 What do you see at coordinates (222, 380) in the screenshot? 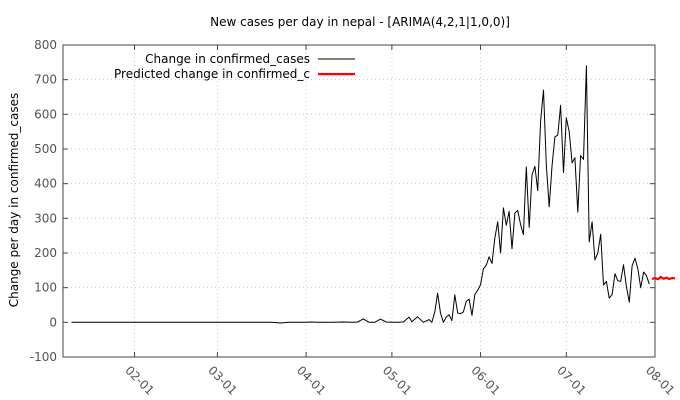
I see `x-tick-label: 03-01` at bounding box center [222, 380].